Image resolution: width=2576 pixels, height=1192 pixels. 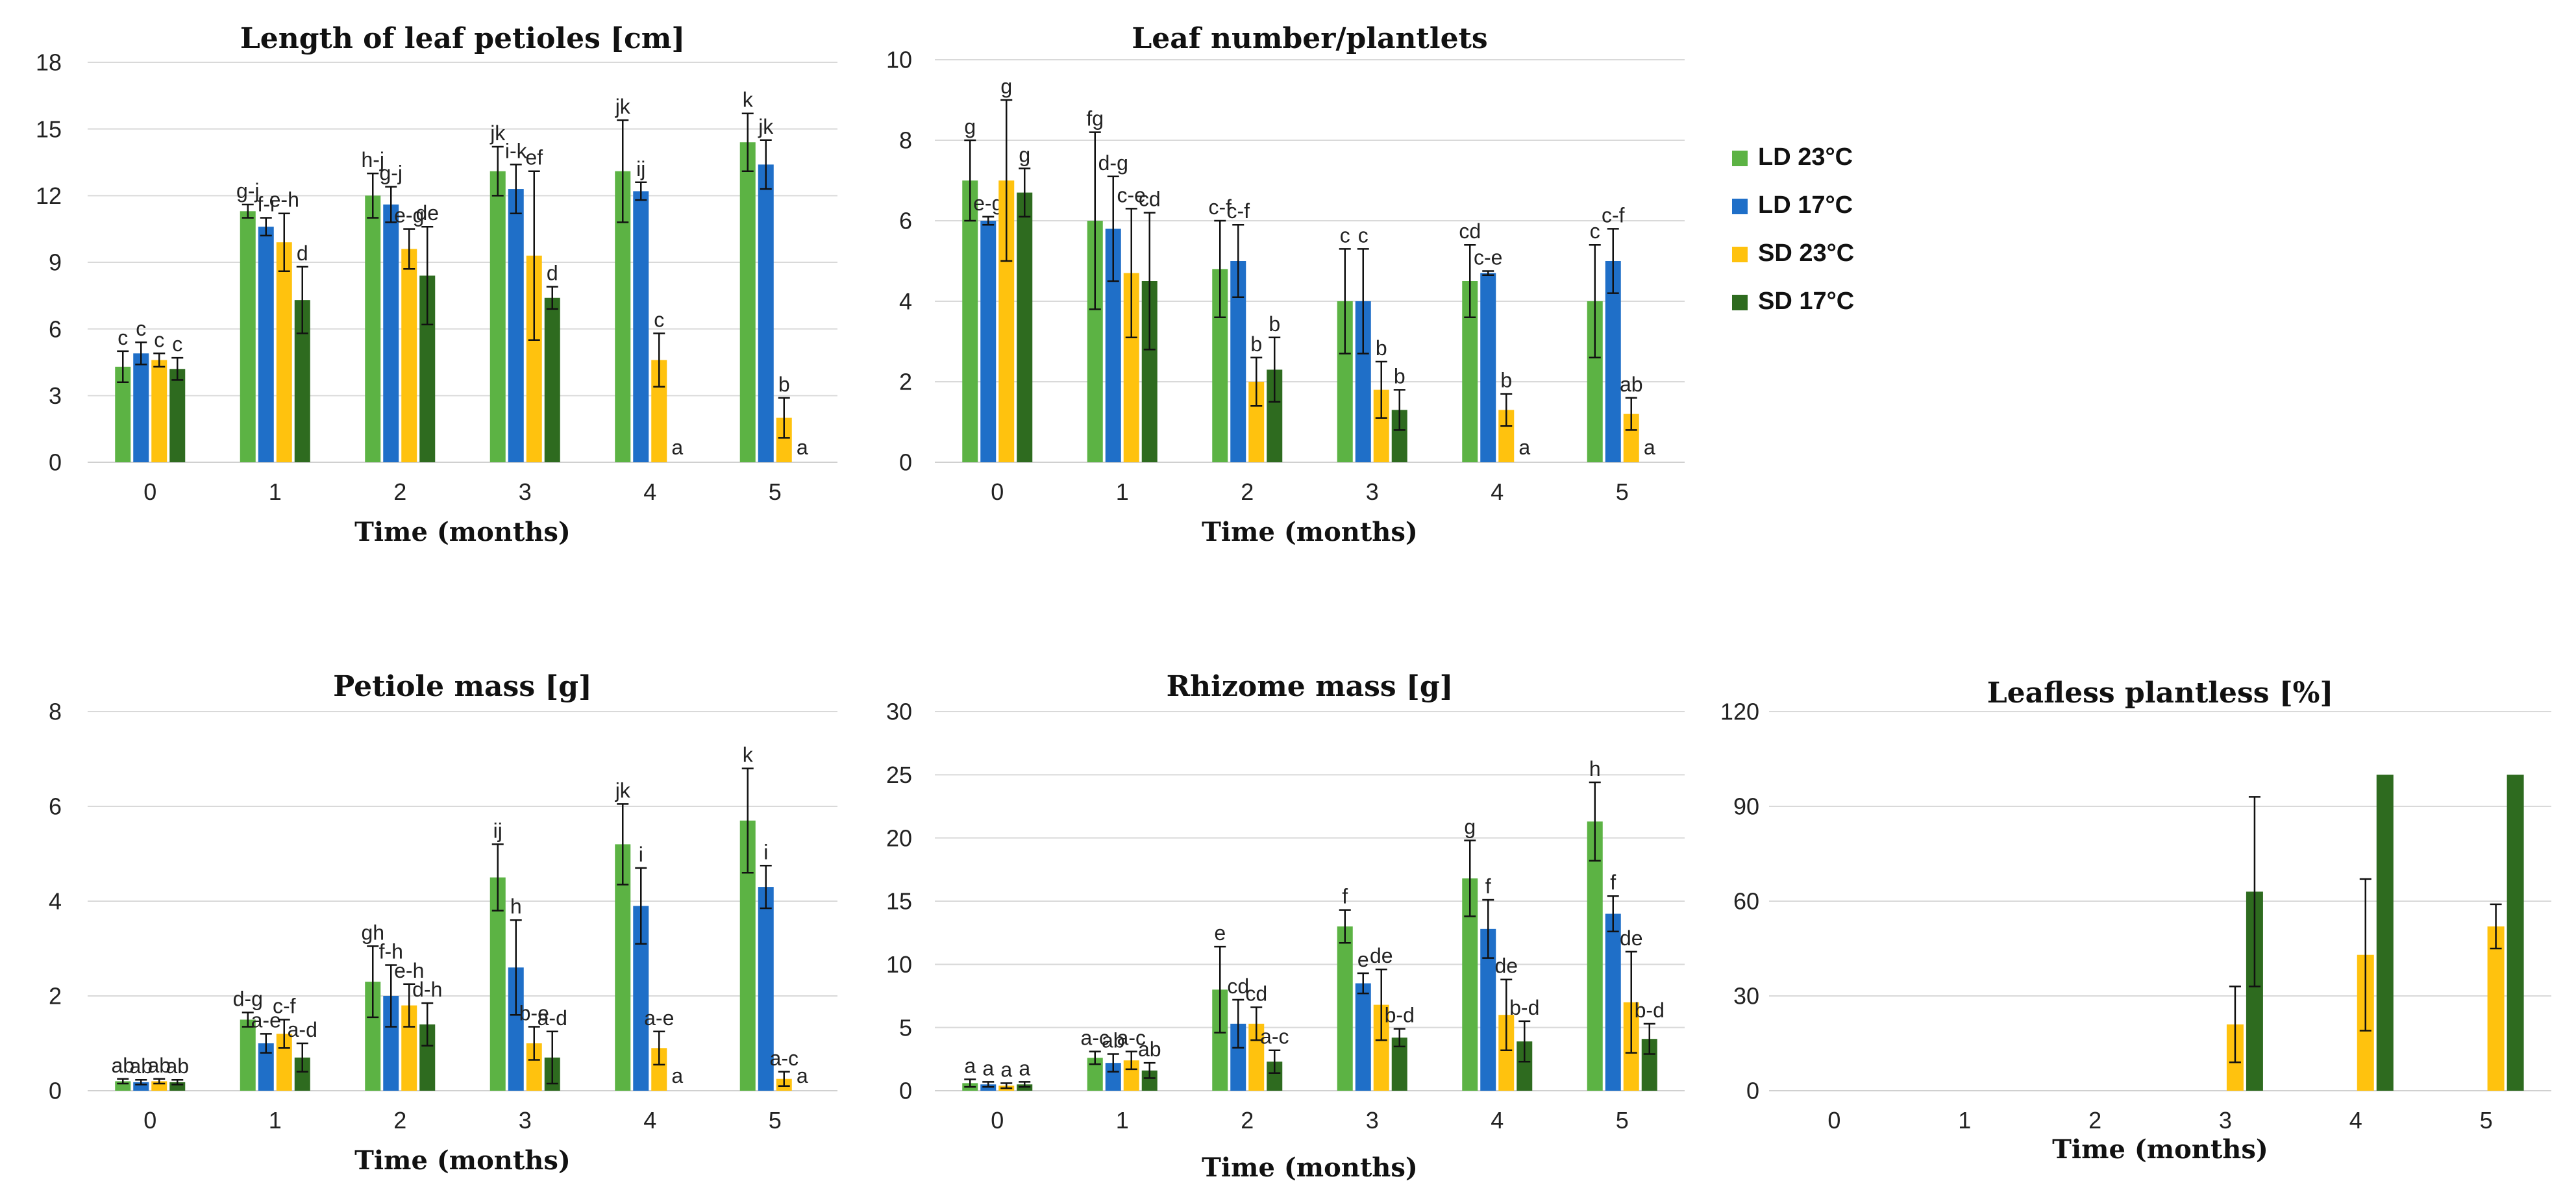 I want to click on bar-petiole-length-series2-cat0, so click(x=159, y=411).